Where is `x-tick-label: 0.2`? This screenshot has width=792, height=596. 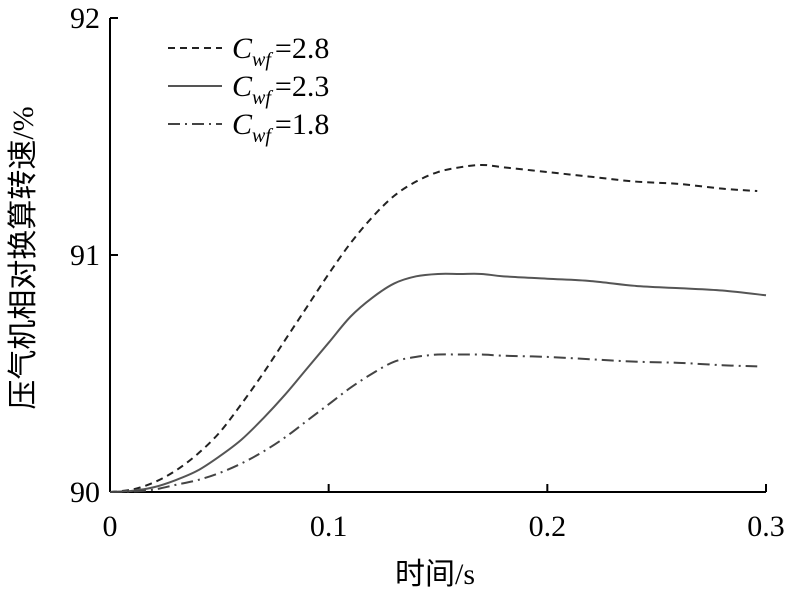 x-tick-label: 0.2 is located at coordinates (548, 526).